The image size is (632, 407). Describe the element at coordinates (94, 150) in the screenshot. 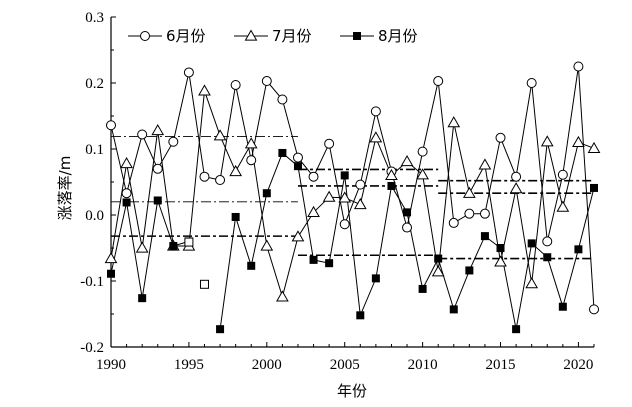

I see `y-tick-label: 0.1` at that location.